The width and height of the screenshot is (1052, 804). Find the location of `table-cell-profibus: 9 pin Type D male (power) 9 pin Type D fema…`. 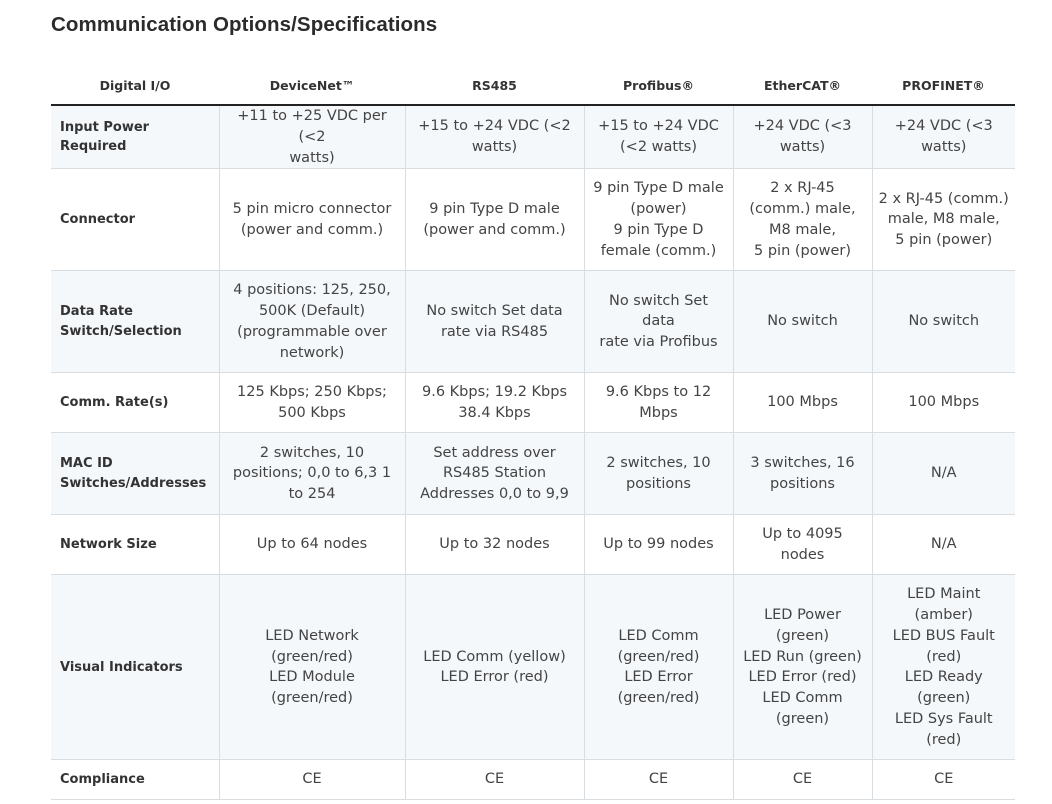

table-cell-profibus: 9 pin Type D male (power) 9 pin Type D fema… is located at coordinates (658, 220).